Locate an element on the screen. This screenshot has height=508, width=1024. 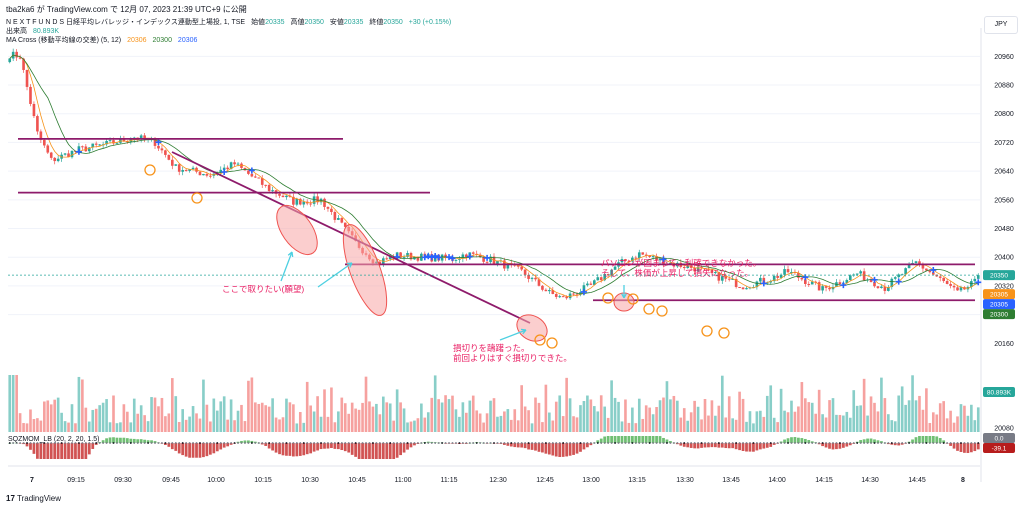
time-tick-label: 10:15 is located at coordinates (263, 480).